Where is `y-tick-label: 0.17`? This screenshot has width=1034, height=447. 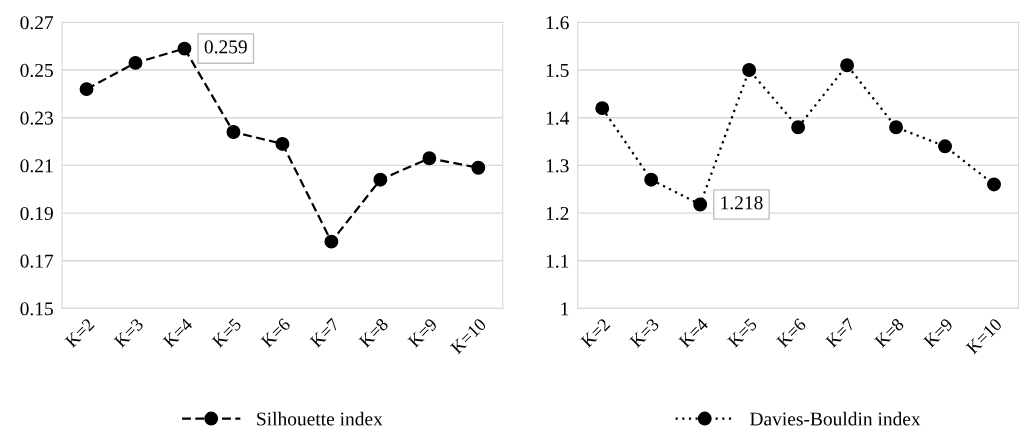 y-tick-label: 0.17 is located at coordinates (37, 261).